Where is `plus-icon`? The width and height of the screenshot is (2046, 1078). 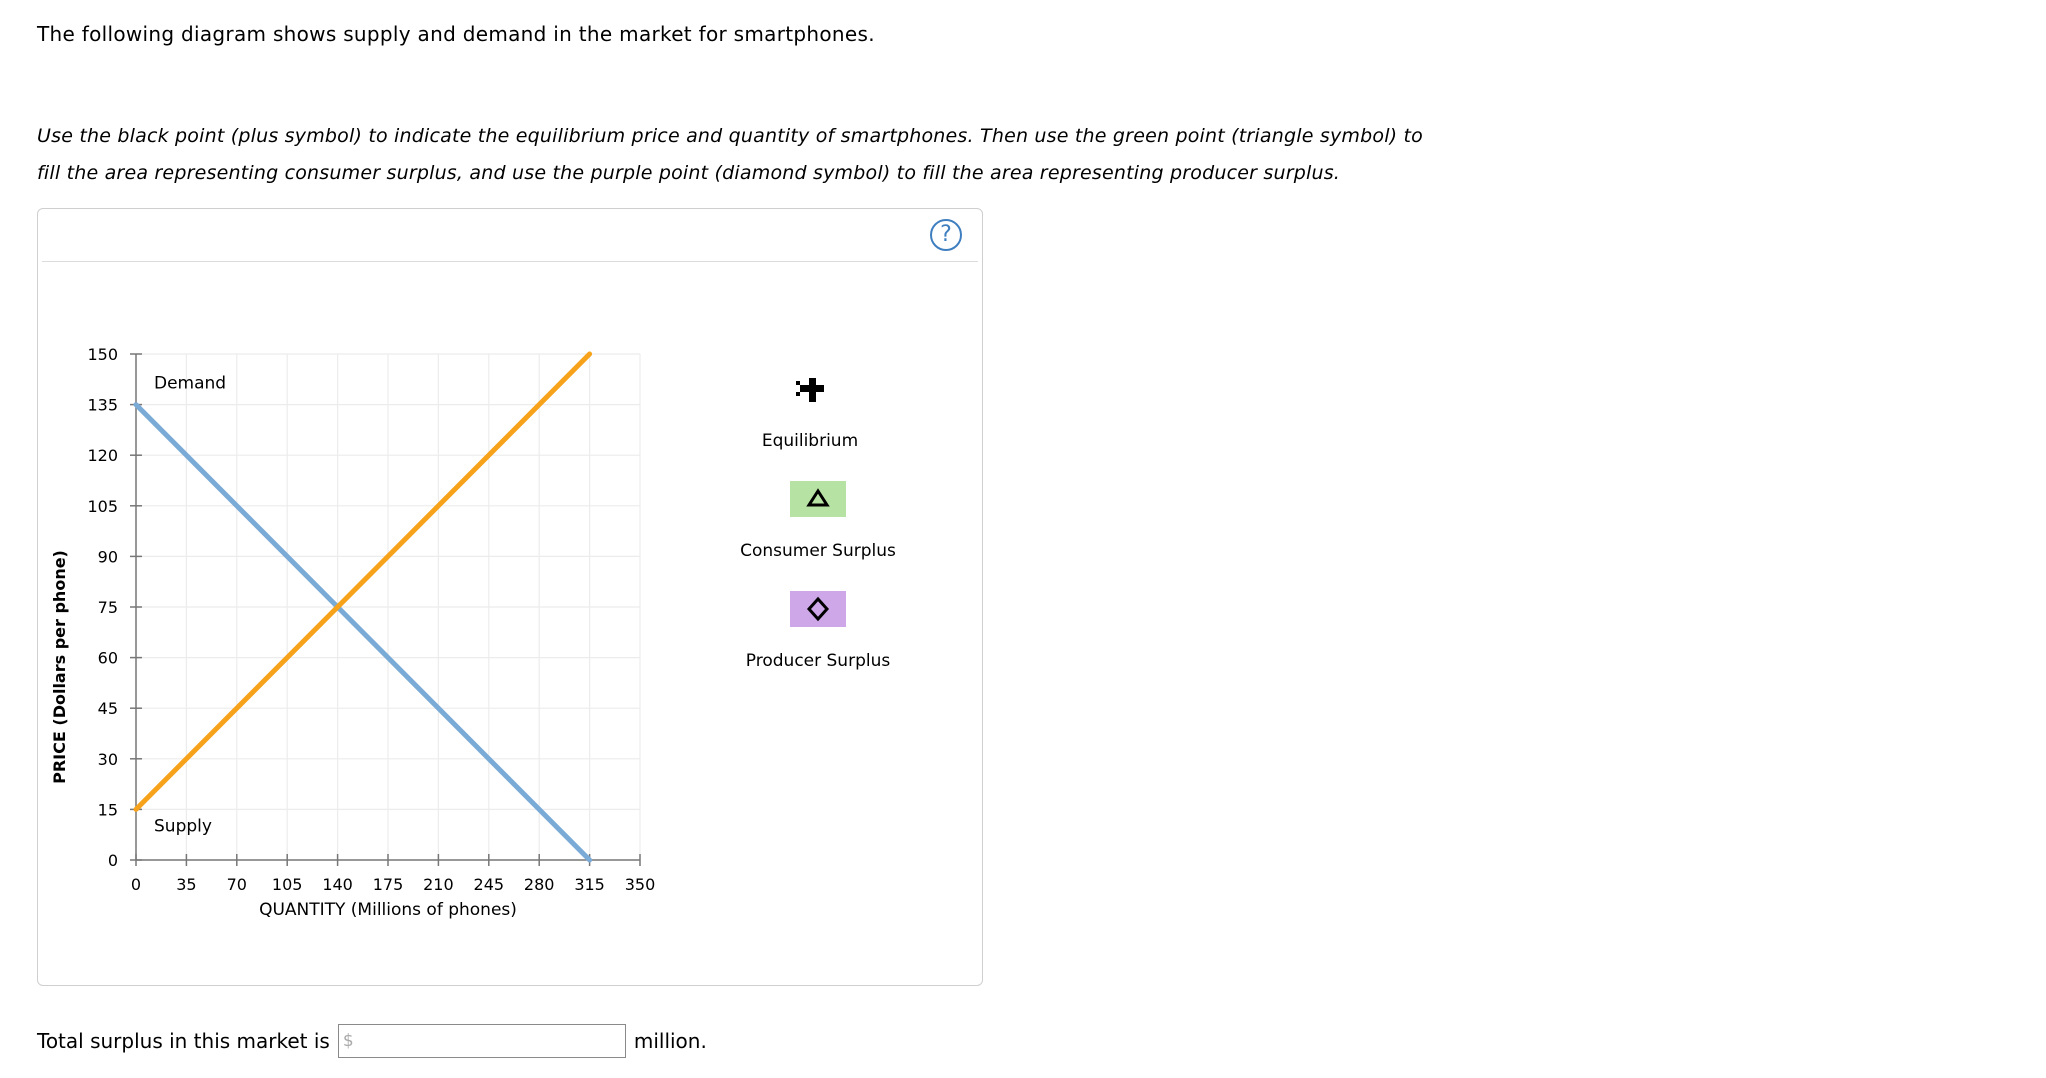
plus-icon is located at coordinates (810, 390).